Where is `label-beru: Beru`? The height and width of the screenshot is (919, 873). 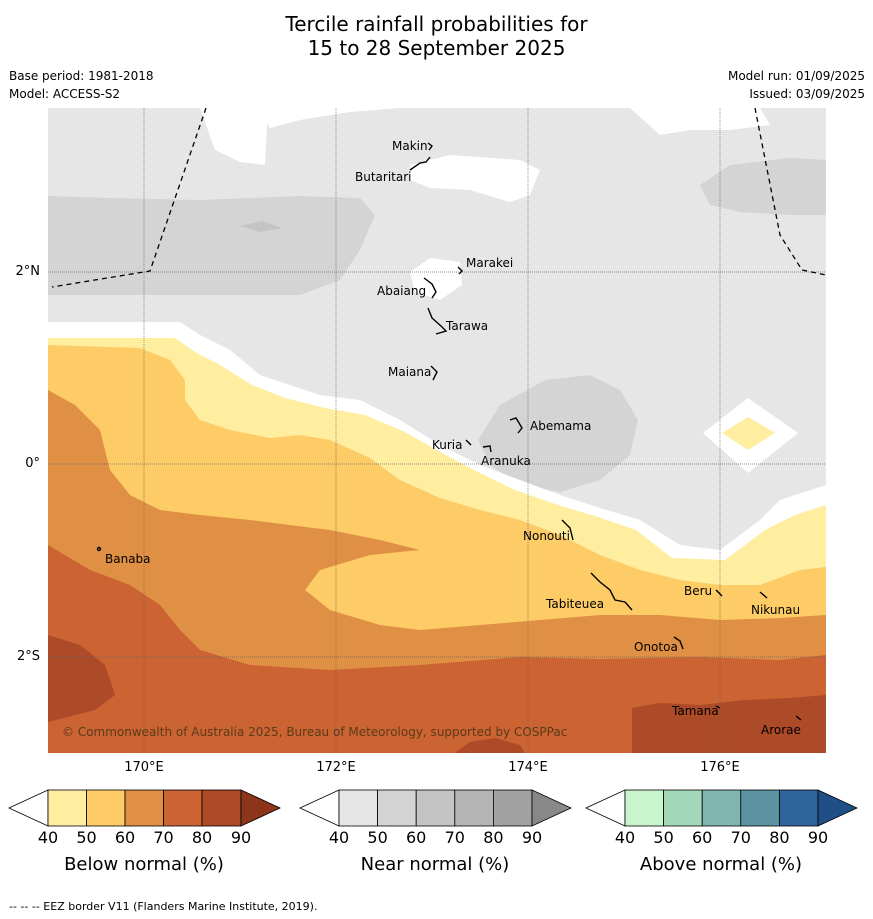
label-beru: Beru is located at coordinates (698, 591).